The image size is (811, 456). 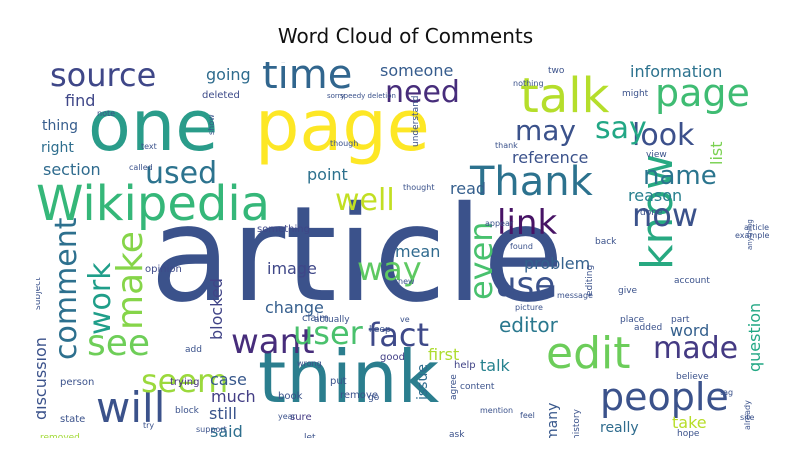 I want to click on word-34: made, so click(x=695, y=348).